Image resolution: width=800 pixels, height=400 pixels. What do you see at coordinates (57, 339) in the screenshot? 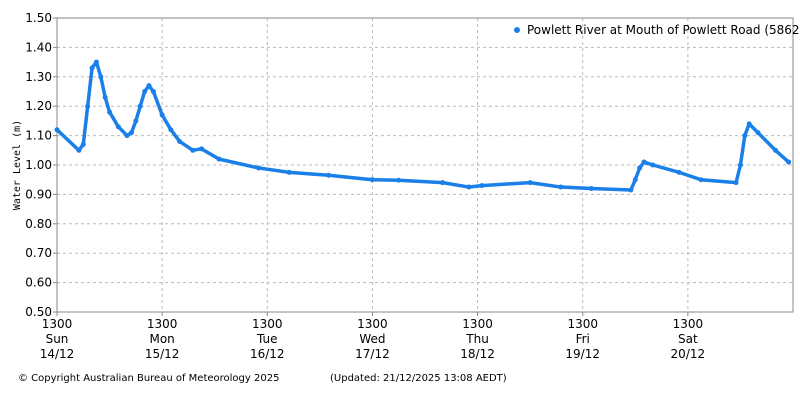
I see `x-tick-day: Sun` at bounding box center [57, 339].